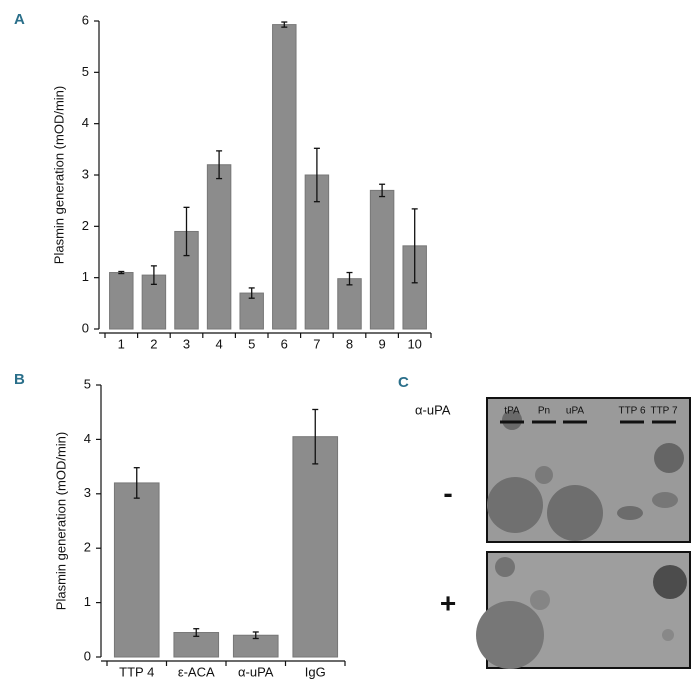  I want to click on lane-label: tPA, so click(512, 411).